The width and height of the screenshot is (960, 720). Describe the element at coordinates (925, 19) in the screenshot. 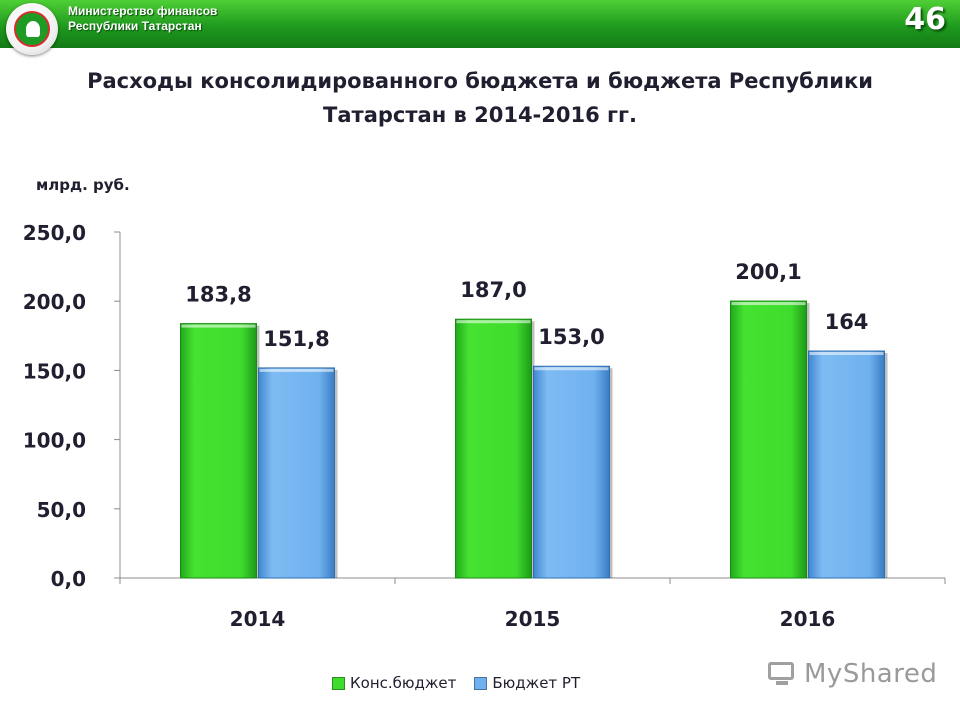

I see `slide-number: 46` at that location.